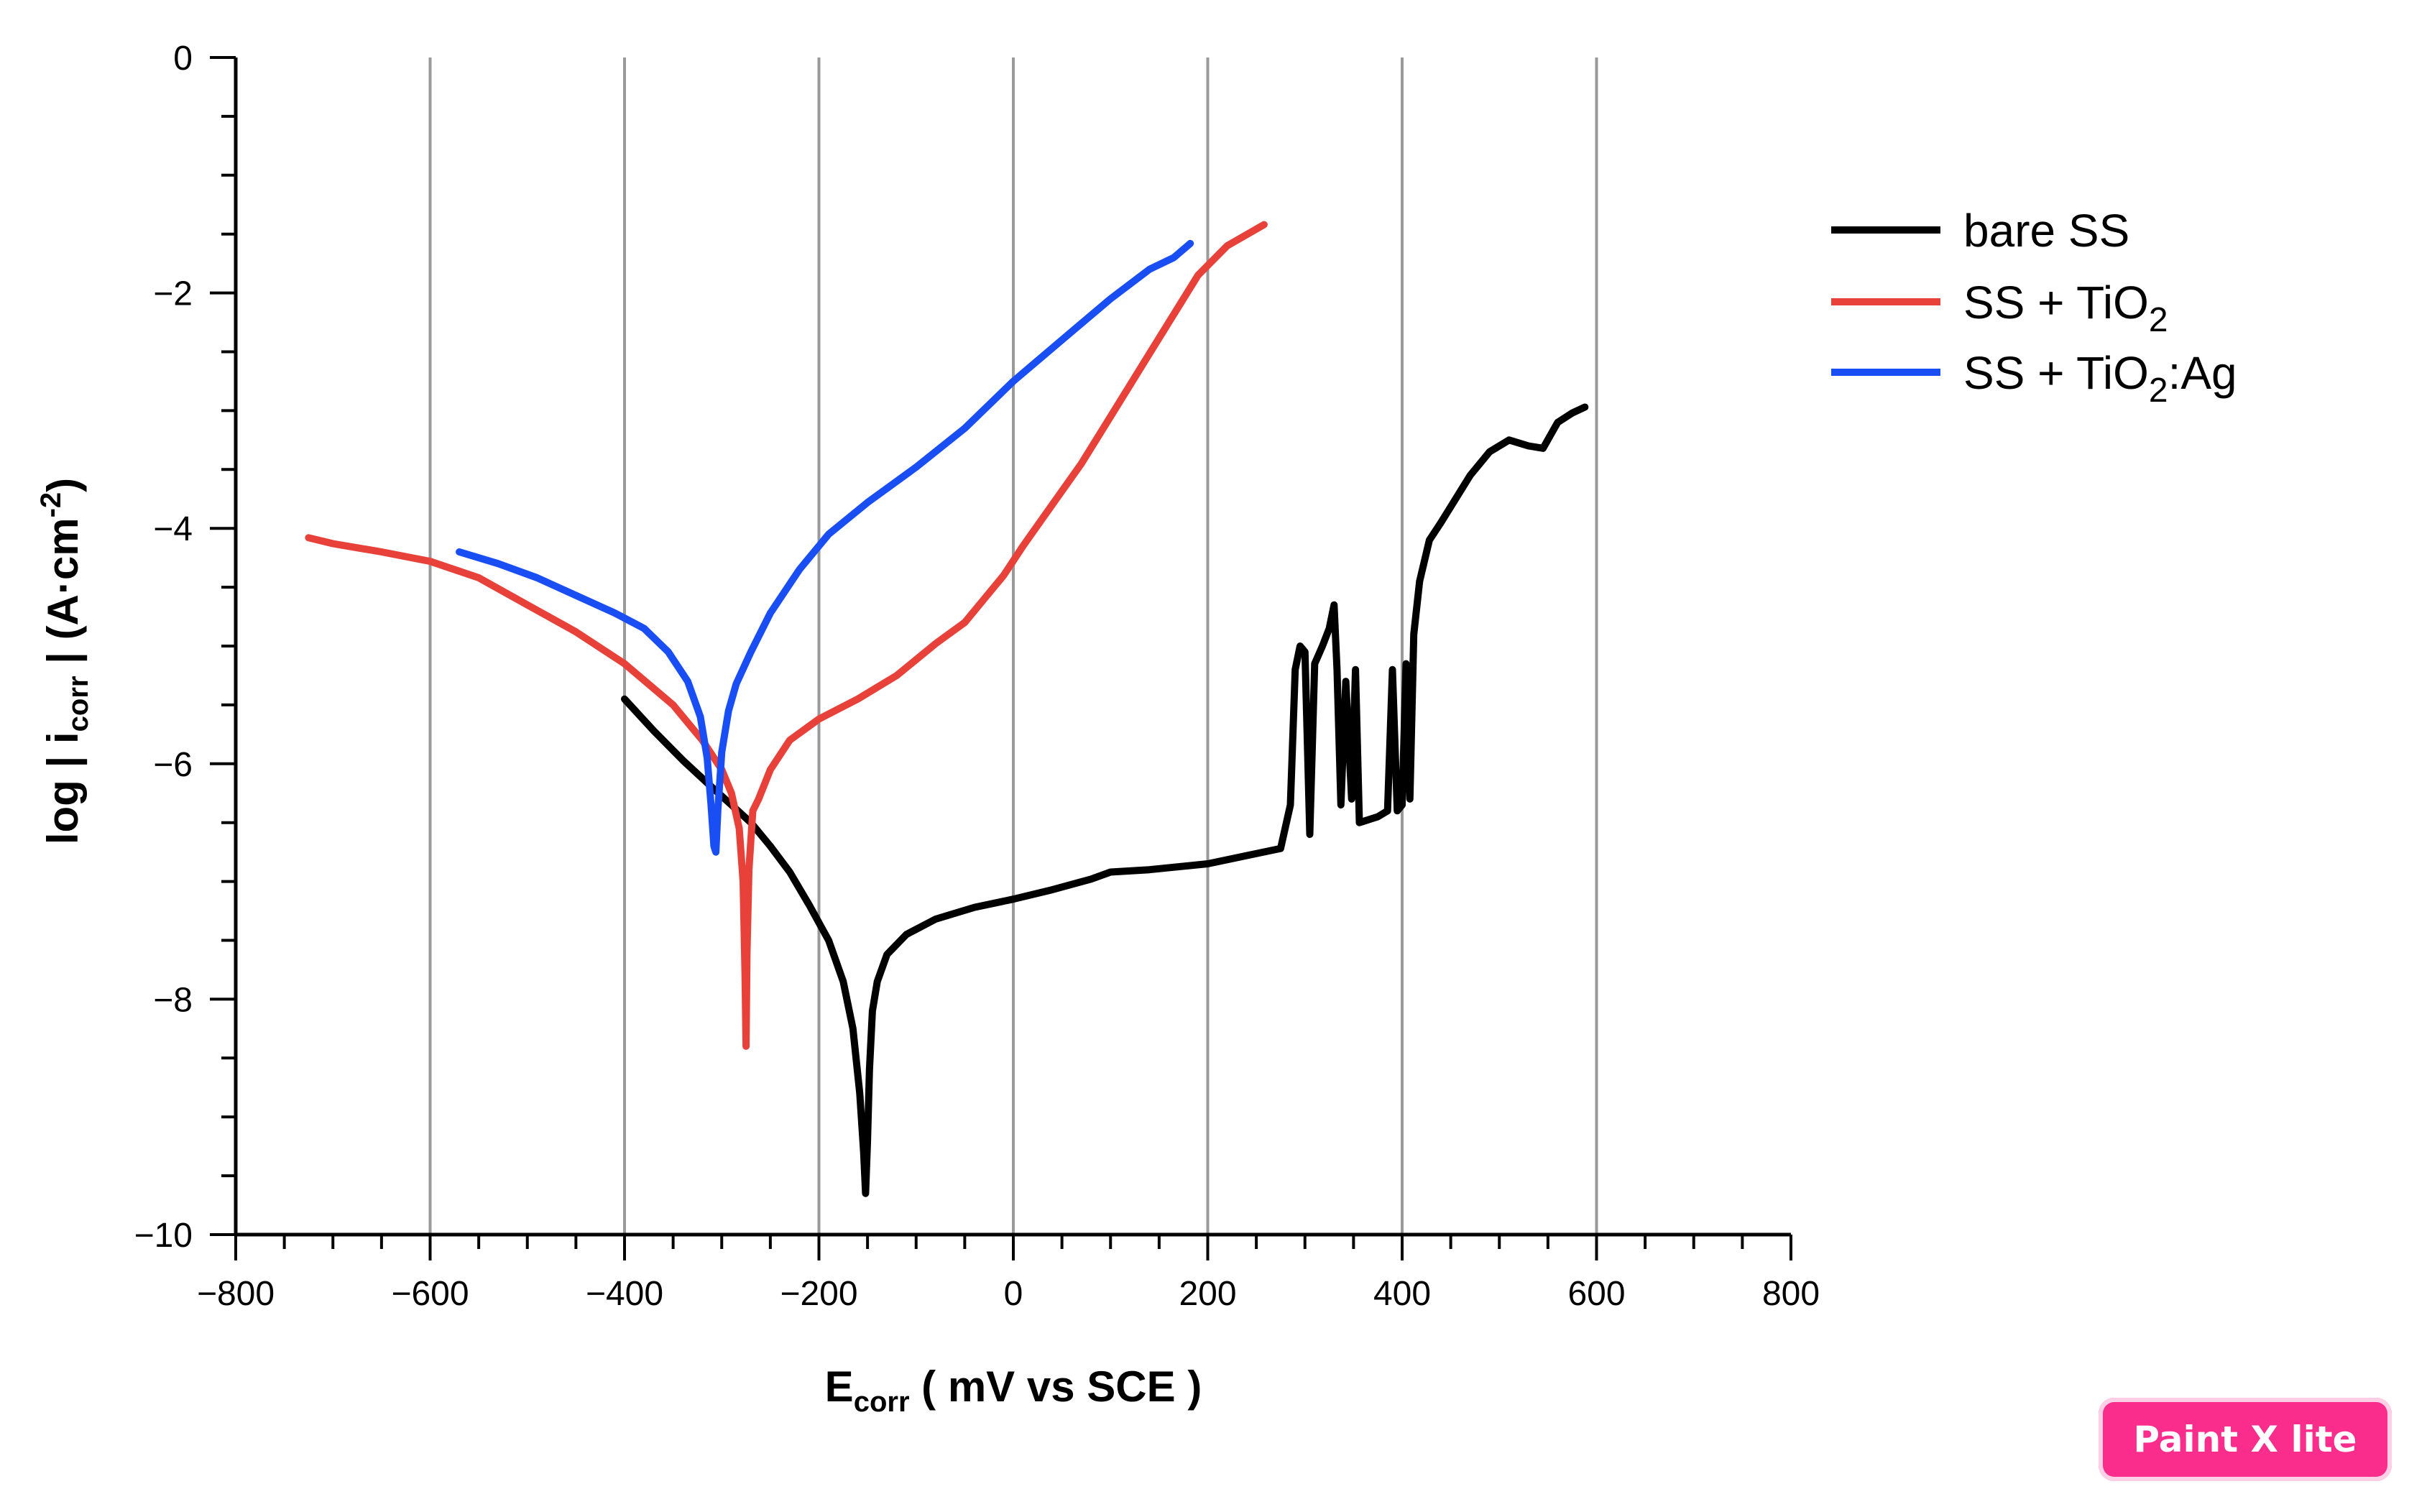 The height and width of the screenshot is (1512, 2409). I want to click on x-tick-label: 800, so click(1791, 1294).